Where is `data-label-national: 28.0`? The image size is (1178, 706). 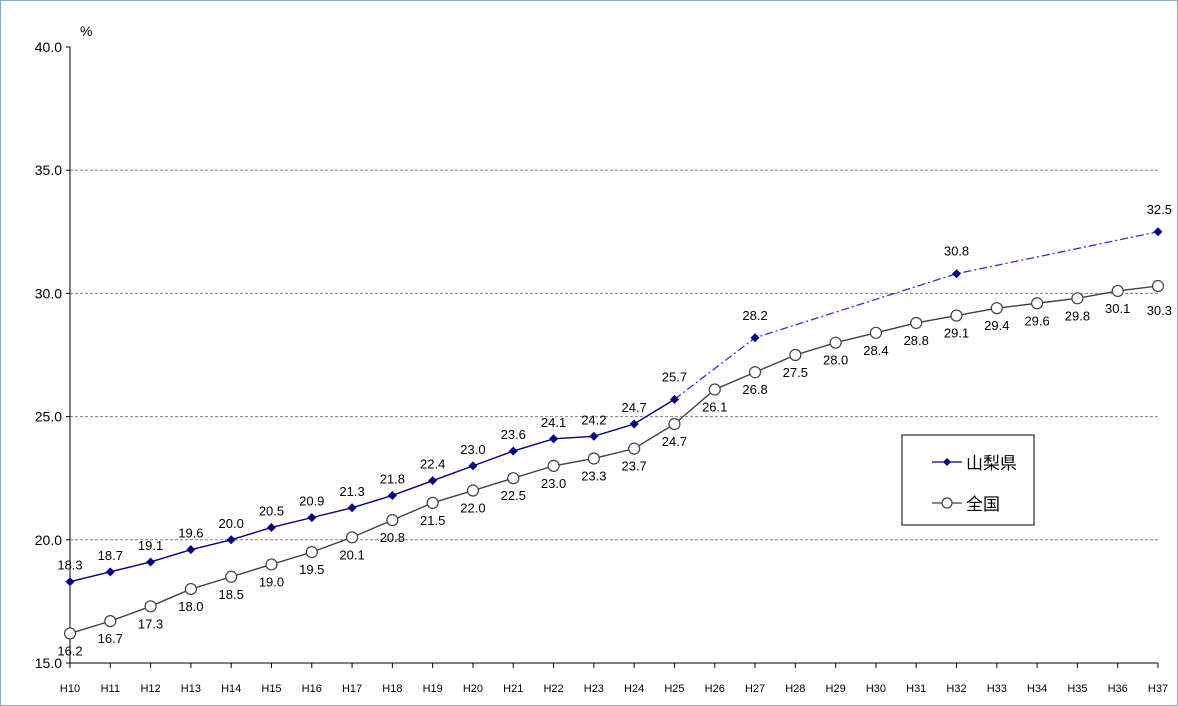
data-label-national: 28.0 is located at coordinates (835, 360).